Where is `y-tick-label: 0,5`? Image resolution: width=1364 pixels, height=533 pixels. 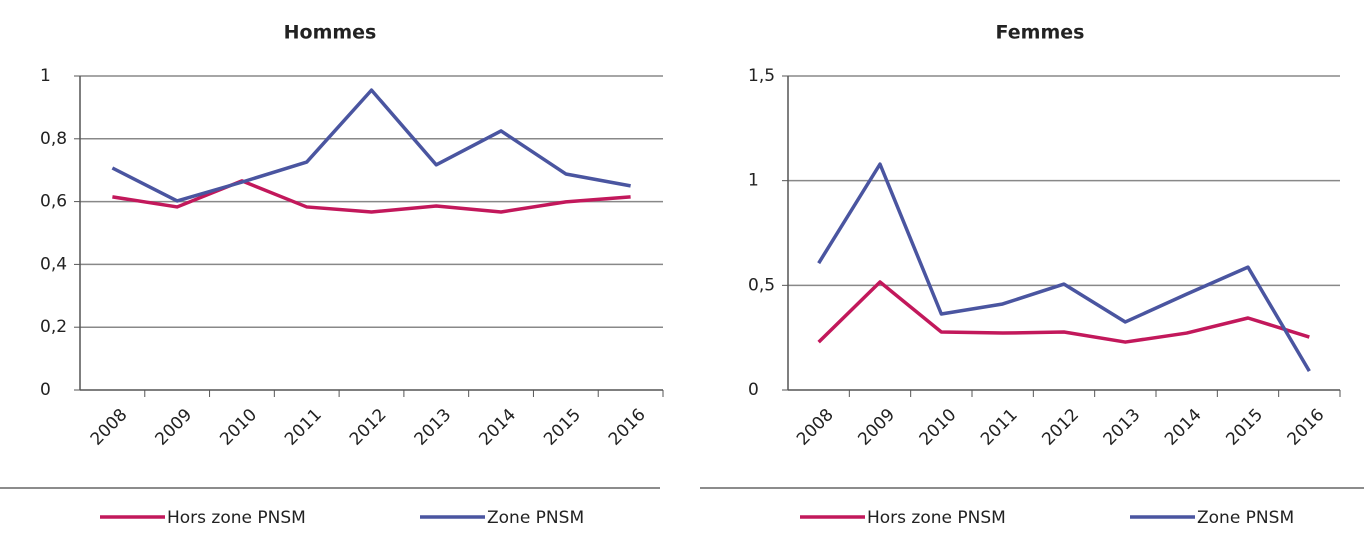
y-tick-label: 0,5 is located at coordinates (761, 285).